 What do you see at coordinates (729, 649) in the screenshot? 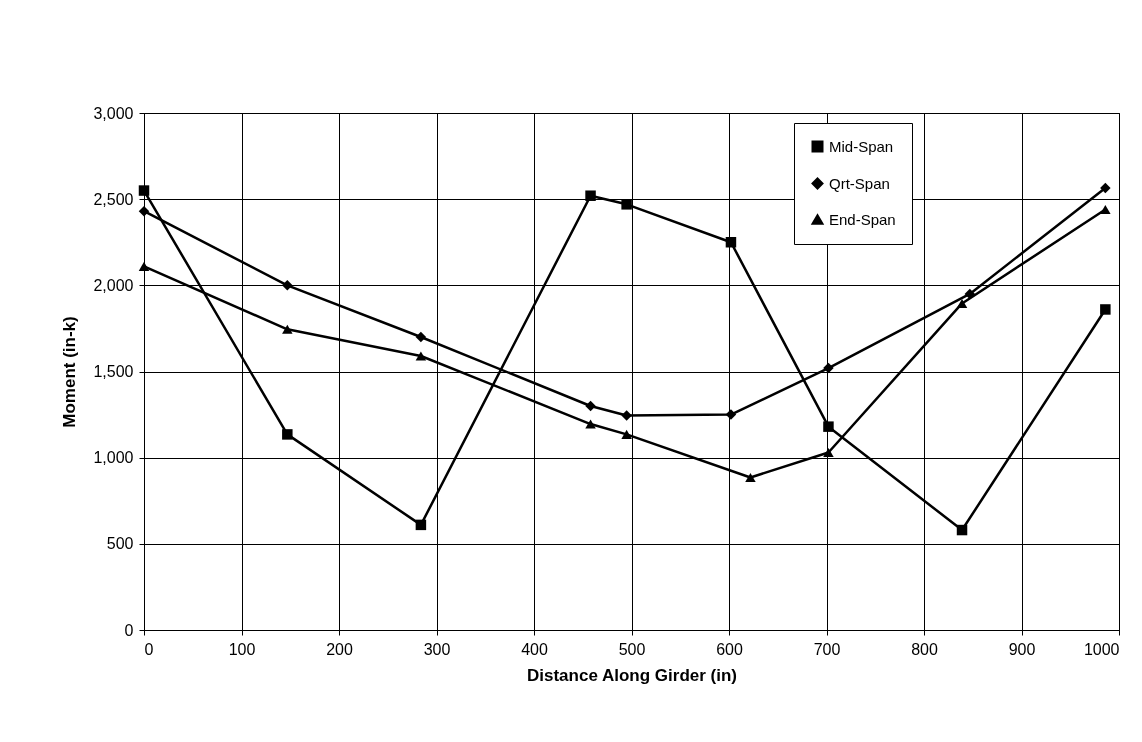
I see `x-tick-label: 600` at bounding box center [729, 649].